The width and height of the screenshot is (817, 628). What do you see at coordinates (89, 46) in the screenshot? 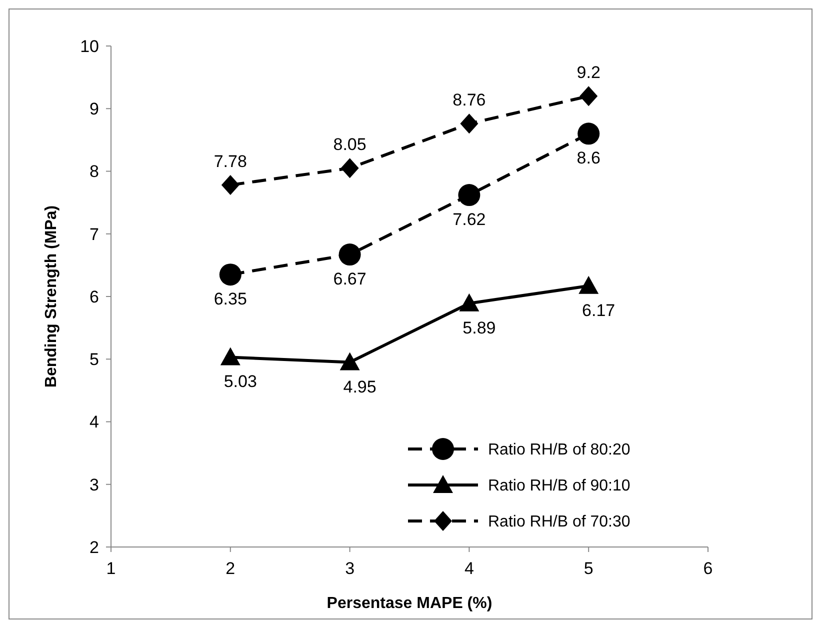
I see `y-tick-label: 10` at bounding box center [89, 46].